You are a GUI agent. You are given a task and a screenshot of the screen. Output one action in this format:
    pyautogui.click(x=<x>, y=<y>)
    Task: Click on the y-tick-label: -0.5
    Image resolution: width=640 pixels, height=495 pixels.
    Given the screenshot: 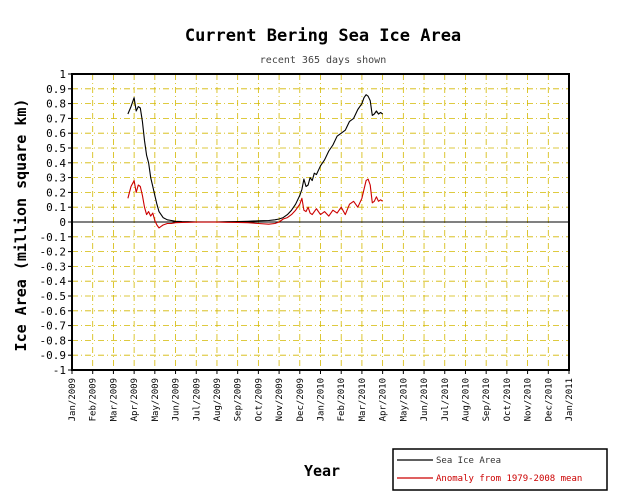 What is the action you would take?
    pyautogui.click(x=53, y=296)
    